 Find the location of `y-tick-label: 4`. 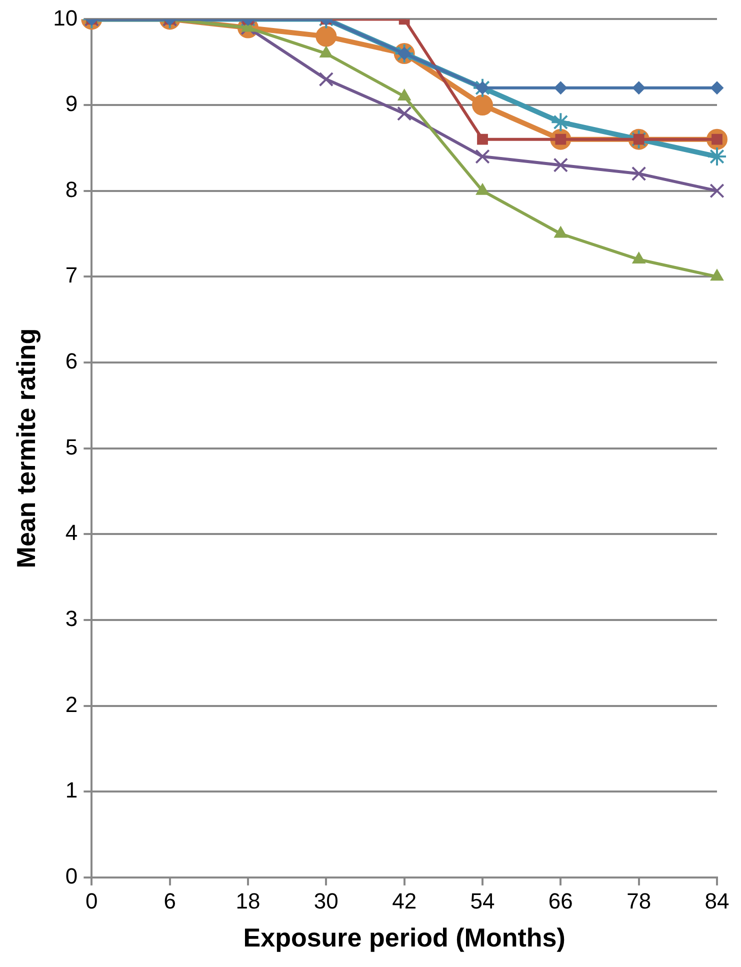

y-tick-label: 4 is located at coordinates (71, 533).